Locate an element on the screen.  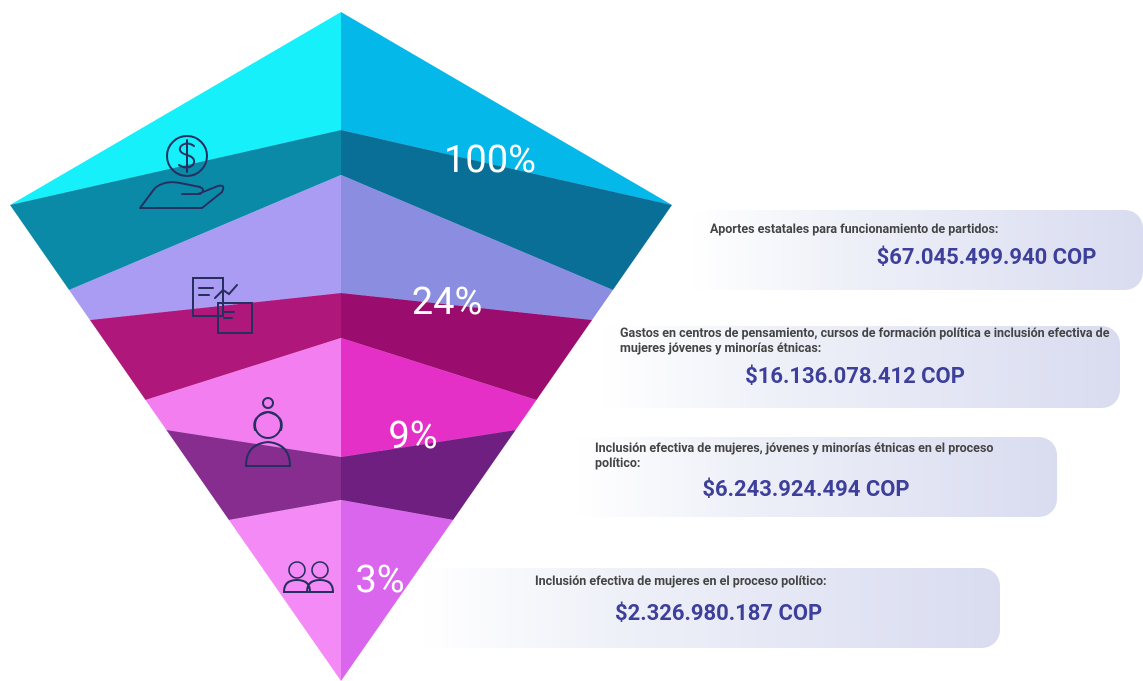
level-amount: $16.136.078.412 COP is located at coordinates (855, 376).